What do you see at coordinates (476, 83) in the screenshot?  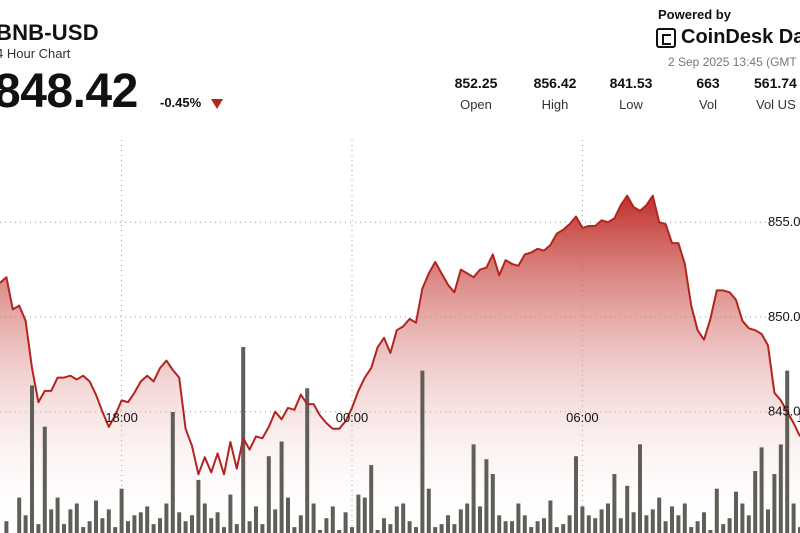 I see `stat-open-value: 852.25` at bounding box center [476, 83].